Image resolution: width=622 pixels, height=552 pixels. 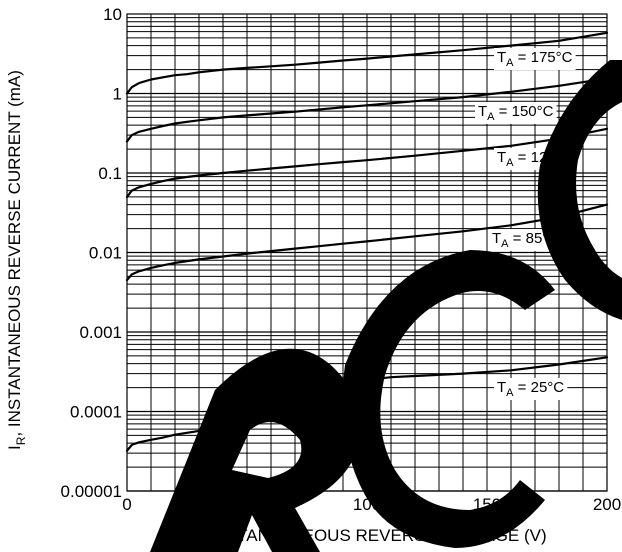 What do you see at coordinates (105, 253) in the screenshot?
I see `y-tick-label: 0.01` at bounding box center [105, 253].